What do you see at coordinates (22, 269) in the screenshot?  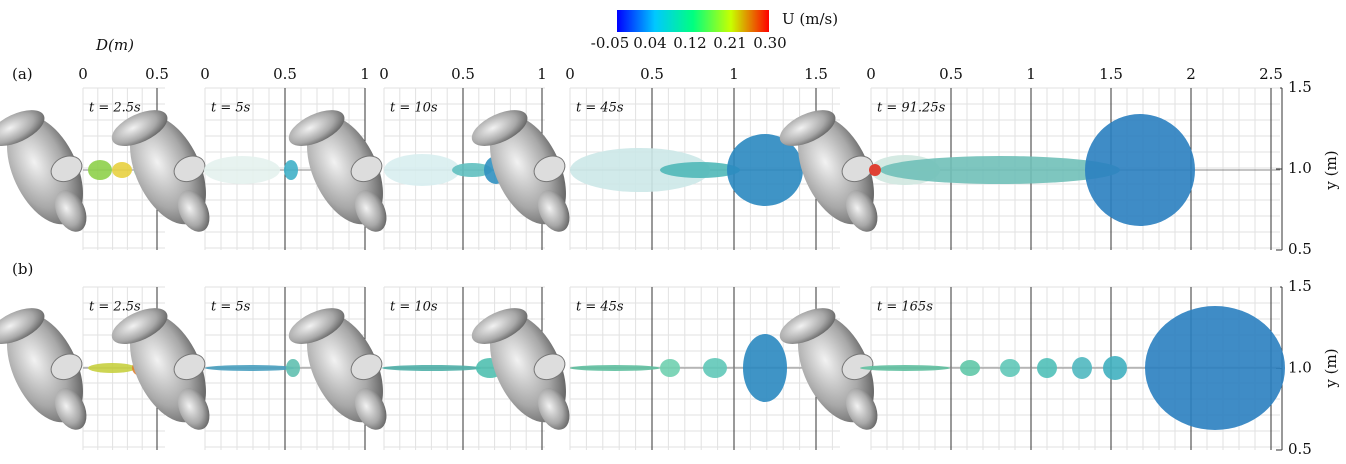 I see `panel-label: (b)` at bounding box center [22, 269].